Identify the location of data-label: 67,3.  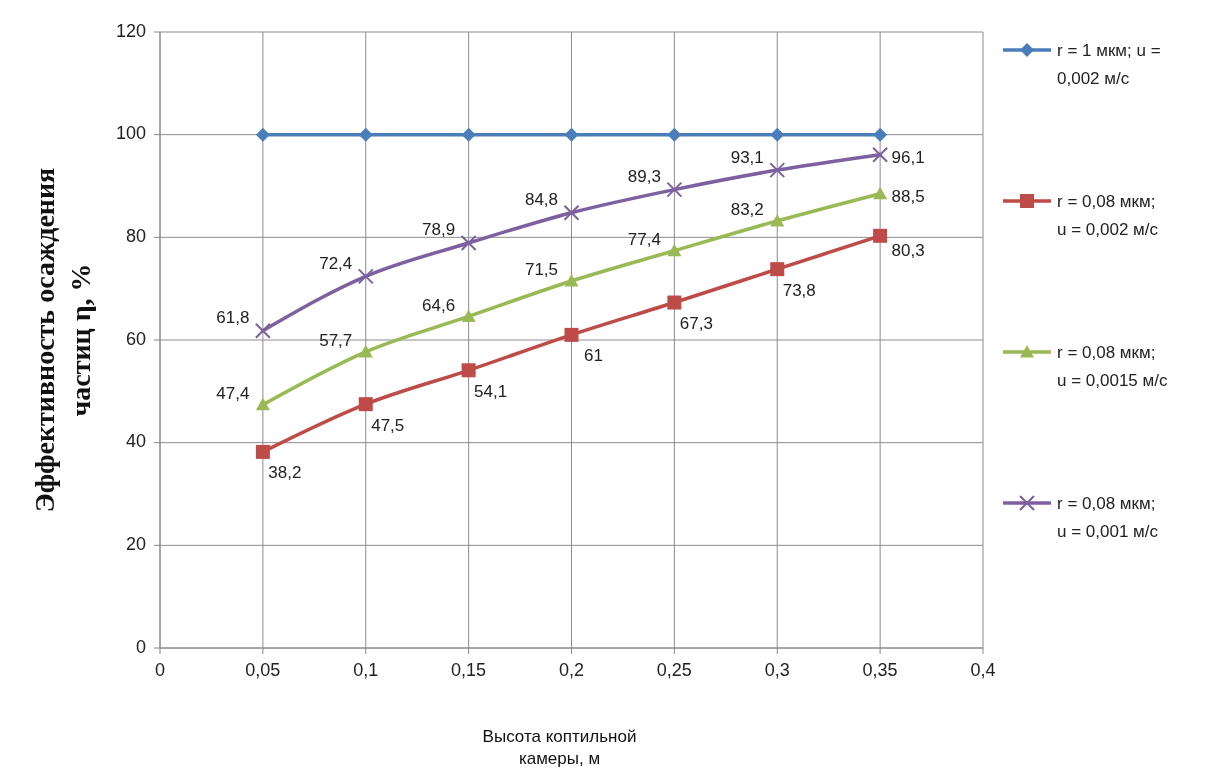
(696, 324).